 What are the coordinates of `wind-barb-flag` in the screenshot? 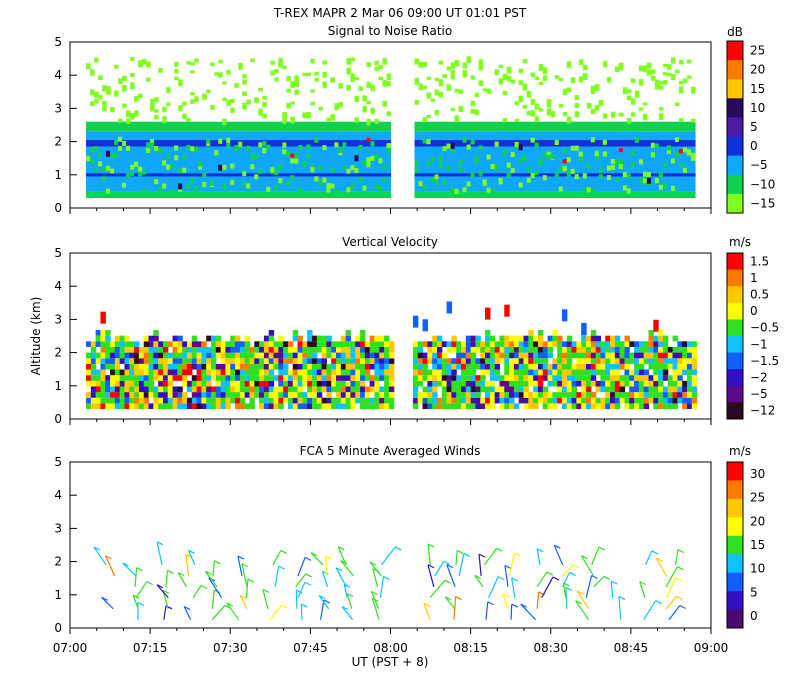 It's located at (229, 604).